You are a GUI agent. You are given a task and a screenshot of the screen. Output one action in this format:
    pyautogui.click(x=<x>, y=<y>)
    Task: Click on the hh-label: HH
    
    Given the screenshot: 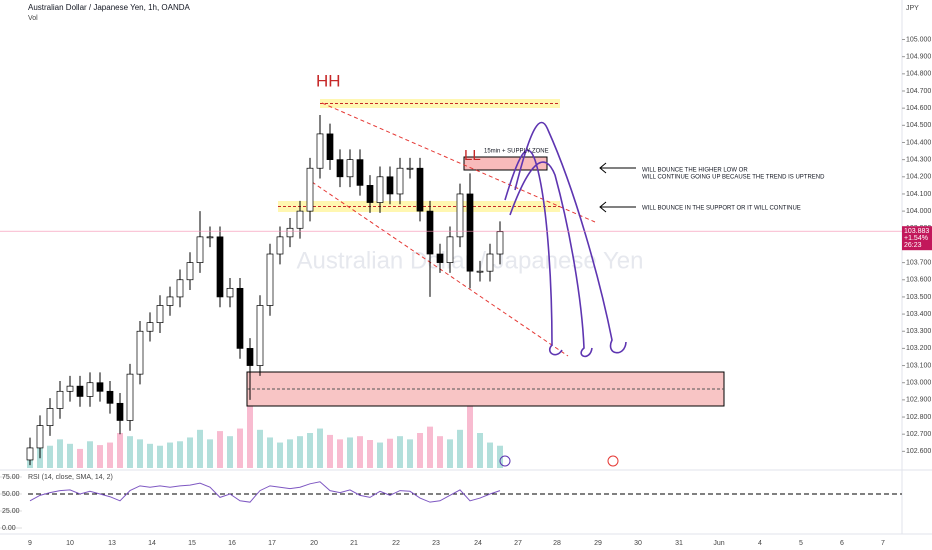 What is the action you would take?
    pyautogui.click(x=328, y=80)
    